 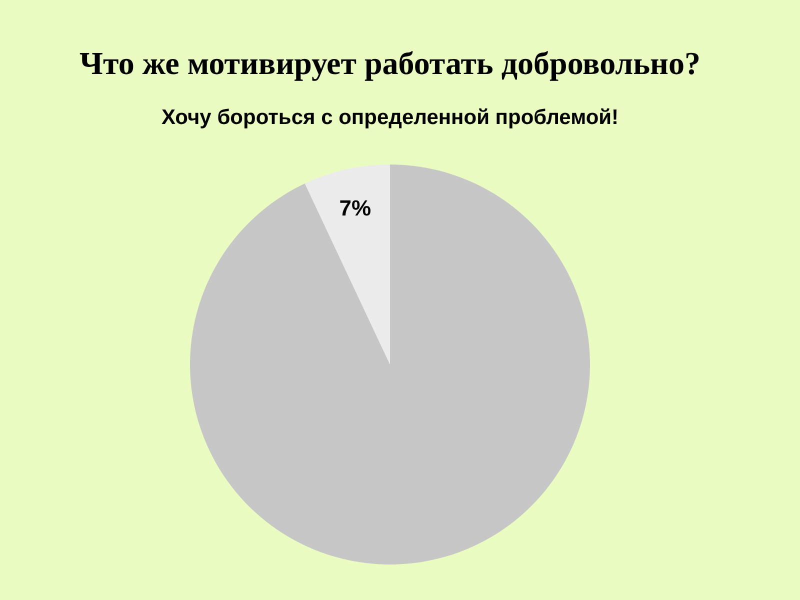 What do you see at coordinates (390, 117) in the screenshot?
I see `chart-subtitle: Хочу бороться с определенной проблемой!` at bounding box center [390, 117].